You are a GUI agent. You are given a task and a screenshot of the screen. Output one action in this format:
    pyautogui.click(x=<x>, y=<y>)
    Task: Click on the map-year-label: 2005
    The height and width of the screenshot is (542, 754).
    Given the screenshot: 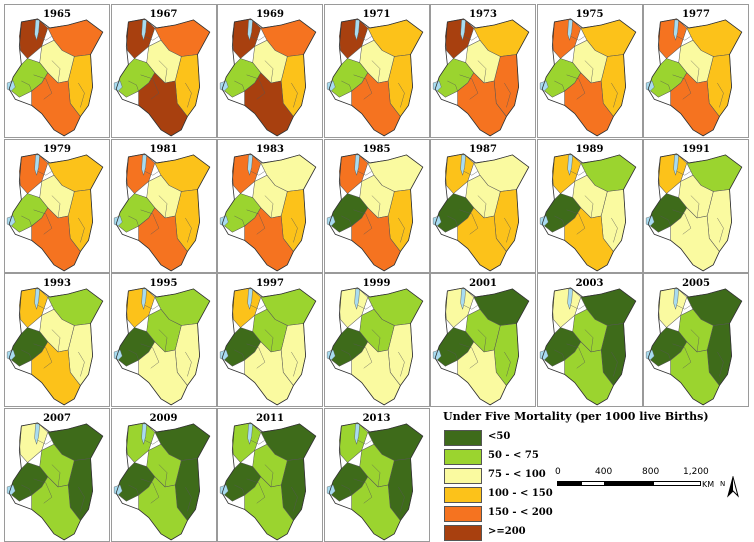 What is the action you would take?
    pyautogui.click(x=696, y=283)
    